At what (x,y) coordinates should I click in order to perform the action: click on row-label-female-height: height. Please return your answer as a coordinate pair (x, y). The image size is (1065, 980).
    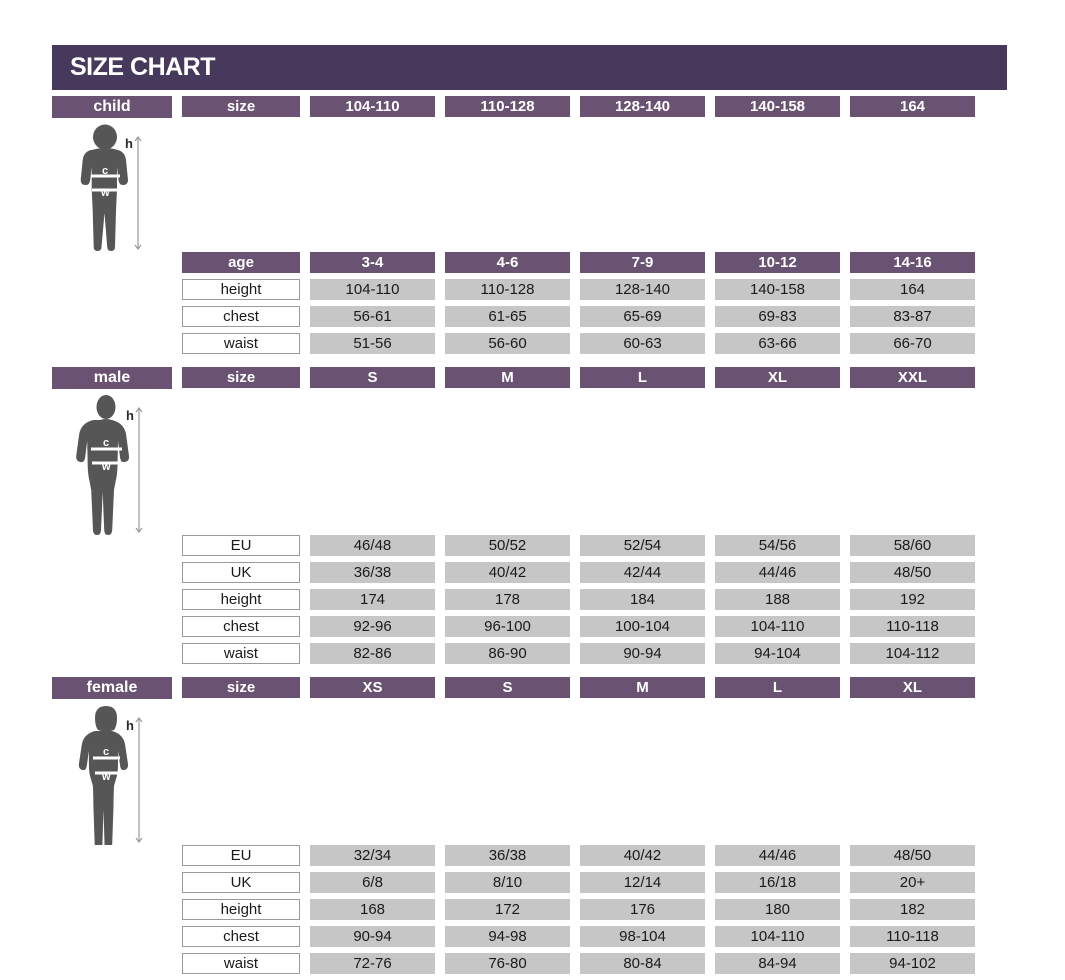
    Looking at the image, I should click on (241, 909).